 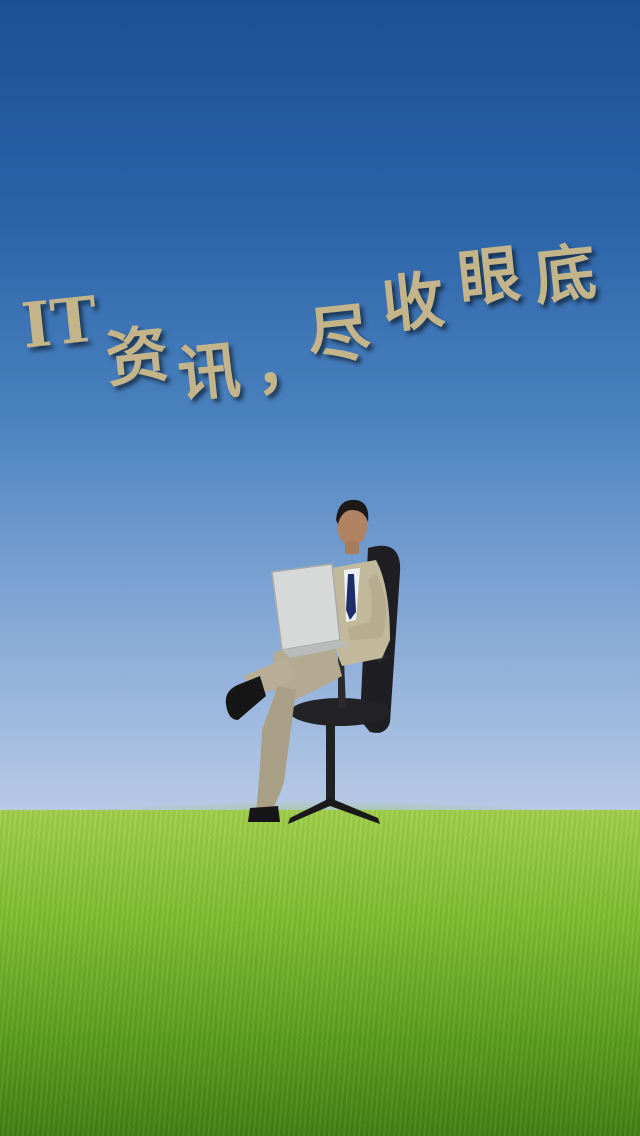 I want to click on shoe-raised, so click(x=245, y=698).